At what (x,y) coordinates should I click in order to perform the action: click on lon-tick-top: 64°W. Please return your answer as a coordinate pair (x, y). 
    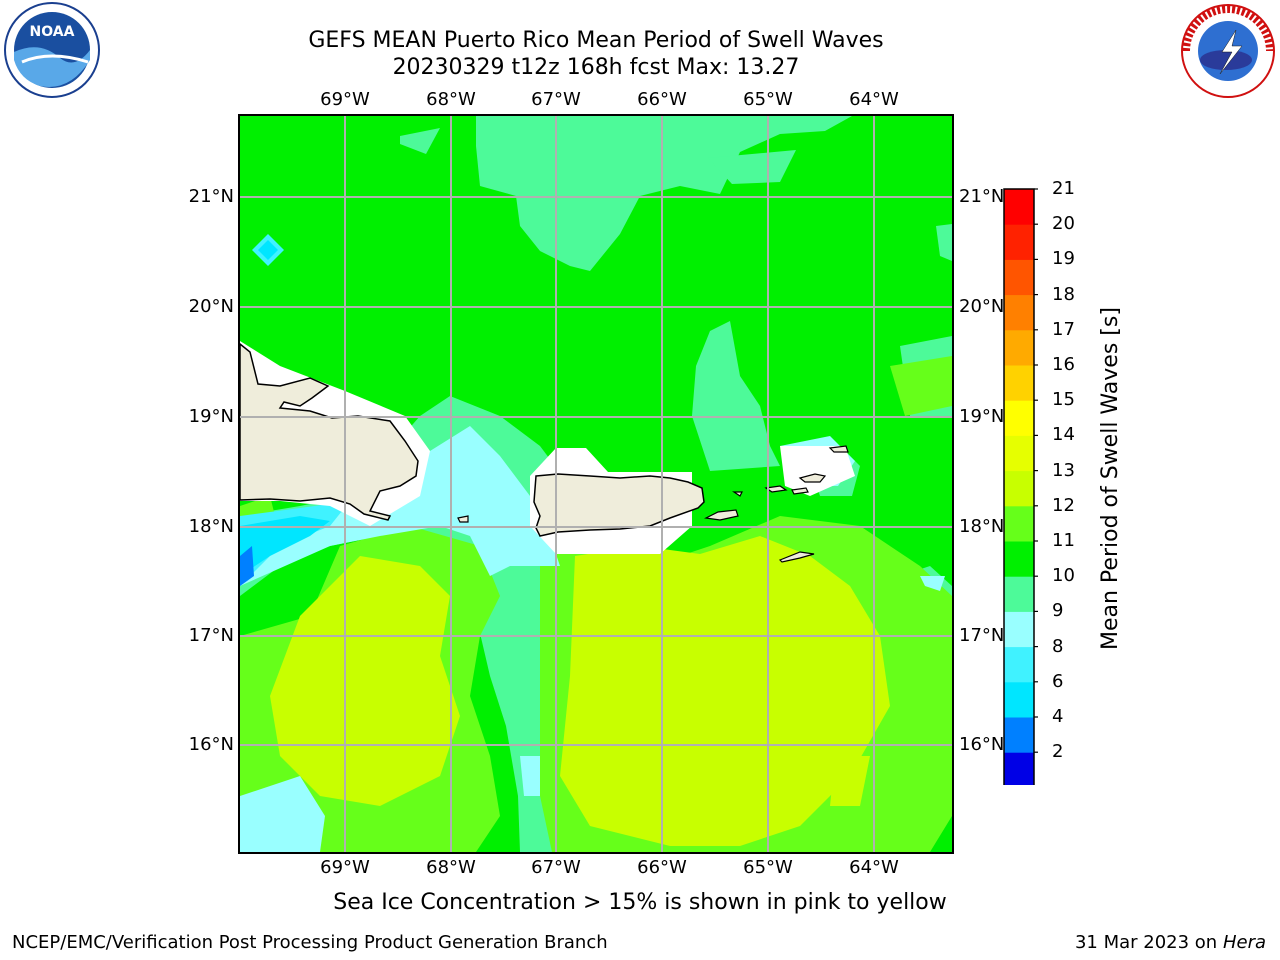
    Looking at the image, I should click on (874, 99).